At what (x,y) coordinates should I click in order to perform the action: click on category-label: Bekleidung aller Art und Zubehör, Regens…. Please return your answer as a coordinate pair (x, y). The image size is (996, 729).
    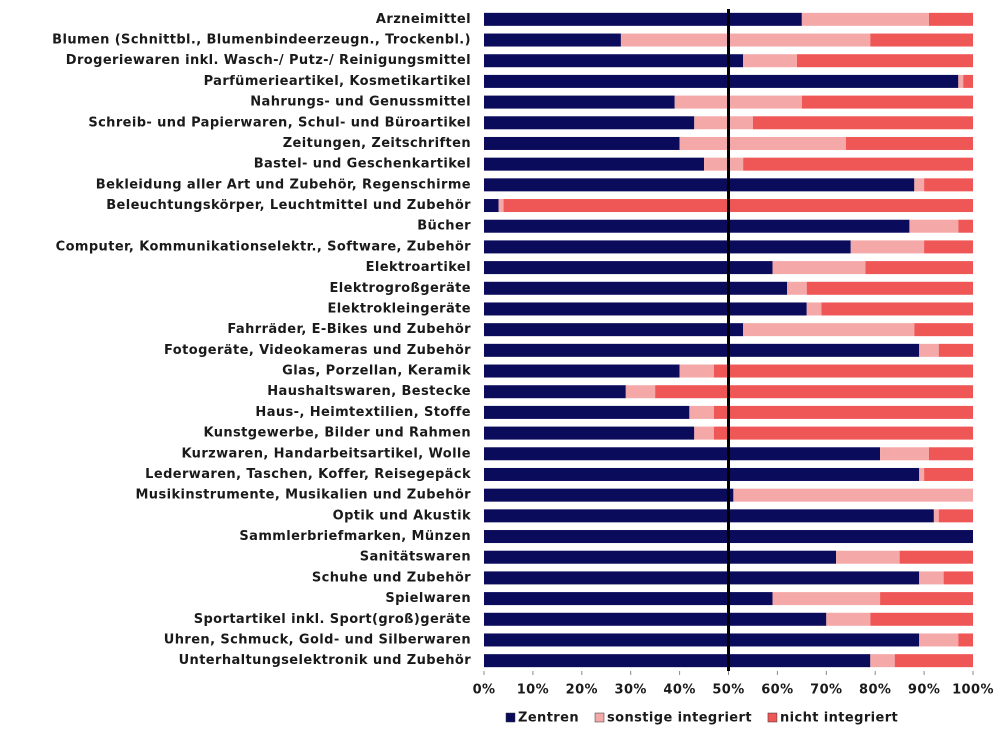
    Looking at the image, I should click on (283, 184).